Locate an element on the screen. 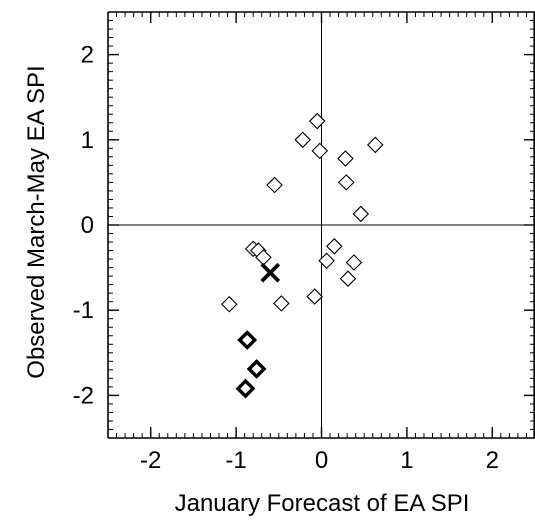 The height and width of the screenshot is (525, 535). x-tick-label: 2 is located at coordinates (492, 460).